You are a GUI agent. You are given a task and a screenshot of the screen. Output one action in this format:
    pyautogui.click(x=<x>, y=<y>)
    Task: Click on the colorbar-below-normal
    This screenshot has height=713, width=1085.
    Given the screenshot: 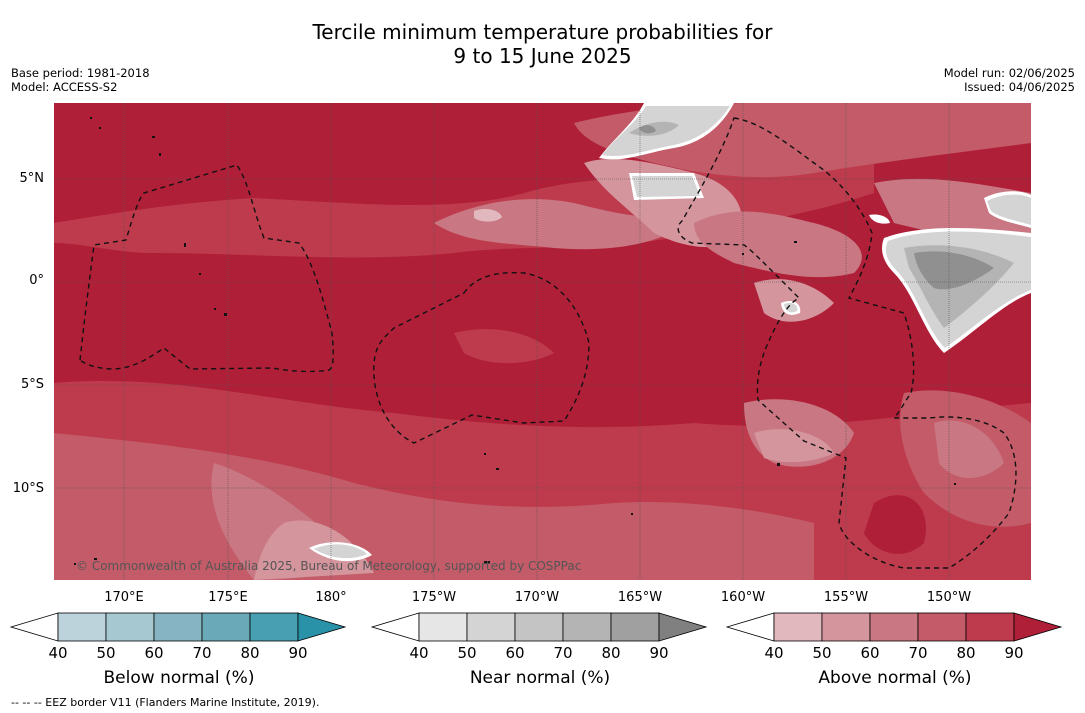 What is the action you would take?
    pyautogui.click(x=178, y=627)
    